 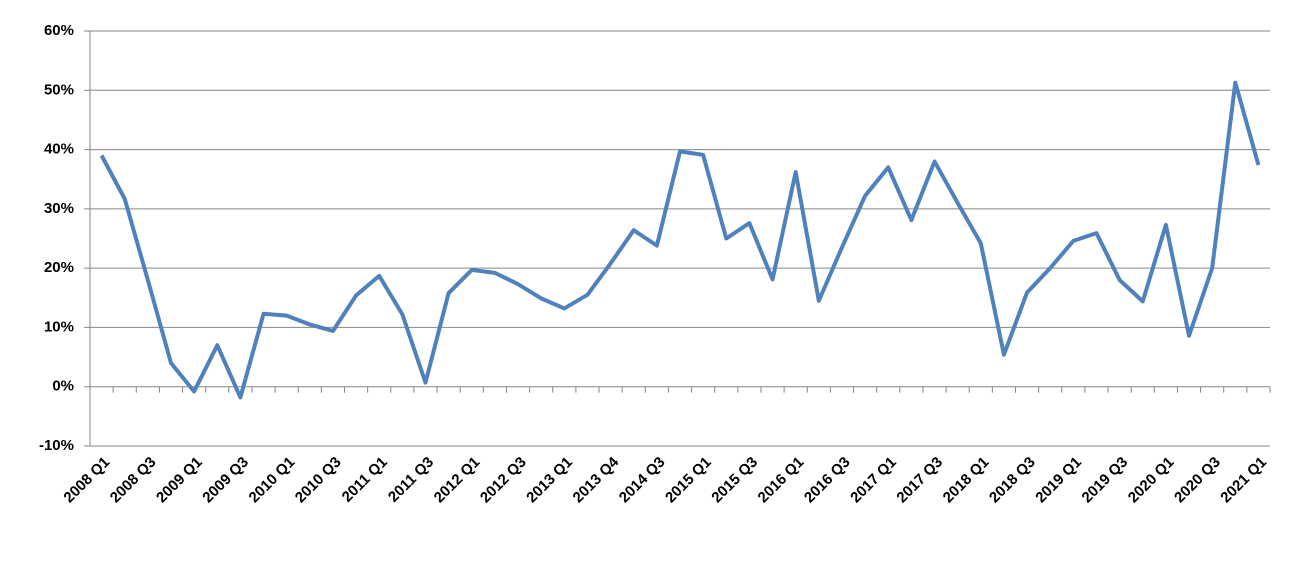 I want to click on y-tick-label: 40%, so click(x=59, y=149).